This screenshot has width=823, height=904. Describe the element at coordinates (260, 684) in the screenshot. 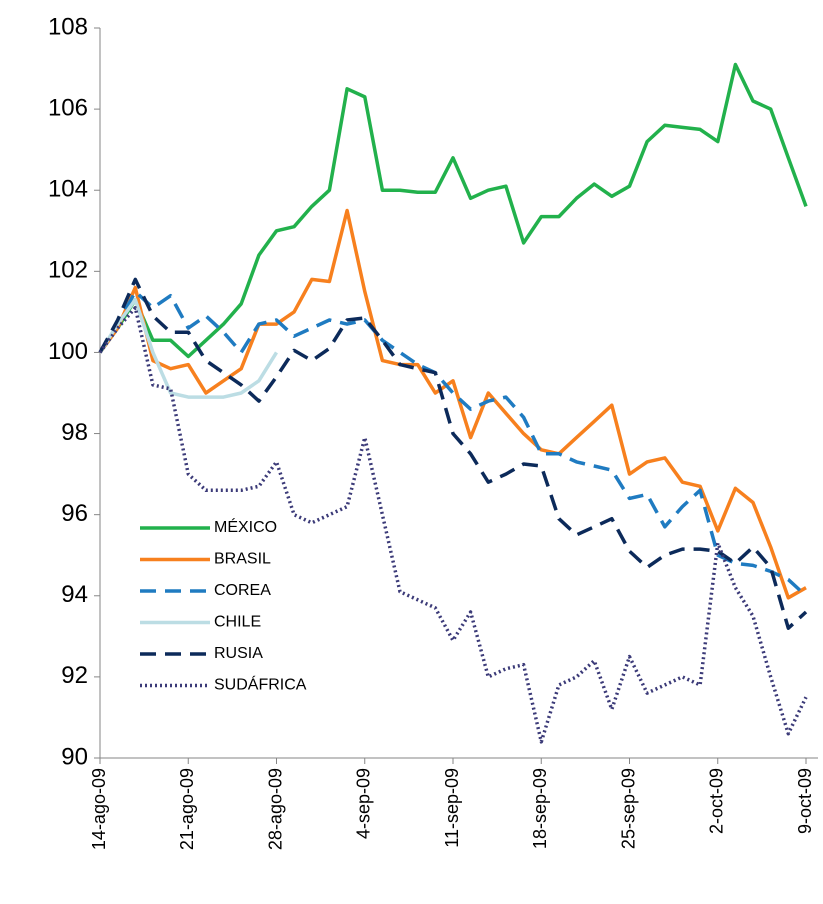

I see `legend-label: SUDÁFRICA` at that location.